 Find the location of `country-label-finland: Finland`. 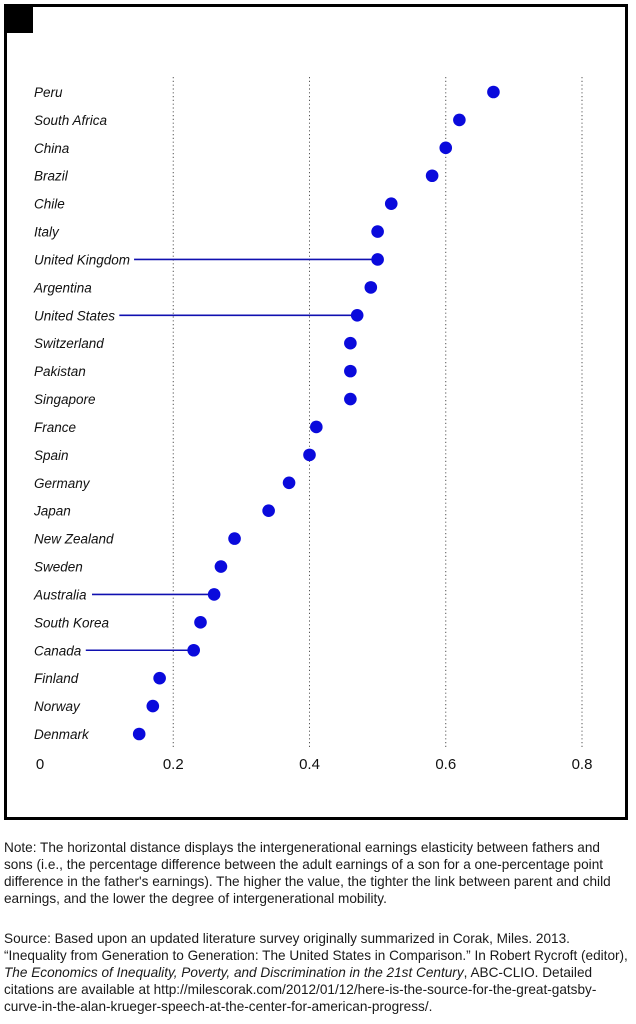

country-label-finland: Finland is located at coordinates (56, 678).